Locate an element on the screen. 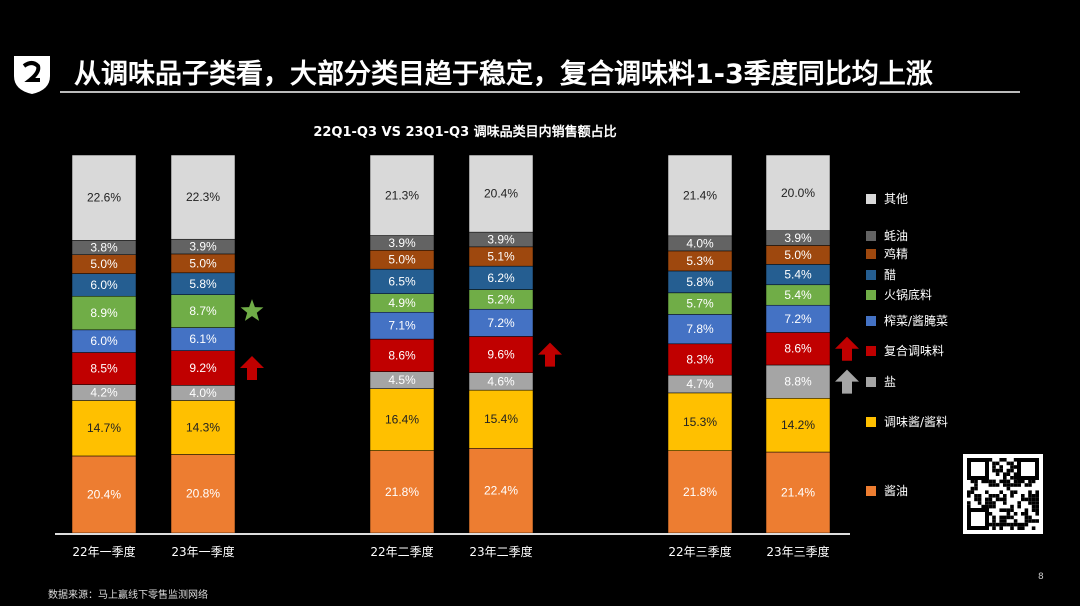 This screenshot has width=1080, height=606. data-label: 4.6% is located at coordinates (501, 381).